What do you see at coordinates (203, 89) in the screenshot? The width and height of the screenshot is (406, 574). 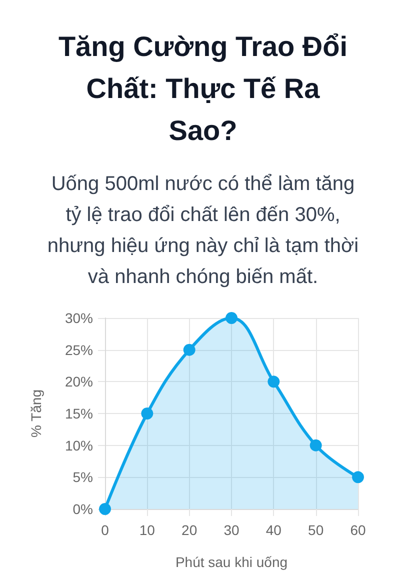 I see `chart-title: Tăng Cường Trao Đổi Chất: Thực Tế Ra Sao?` at bounding box center [203, 89].